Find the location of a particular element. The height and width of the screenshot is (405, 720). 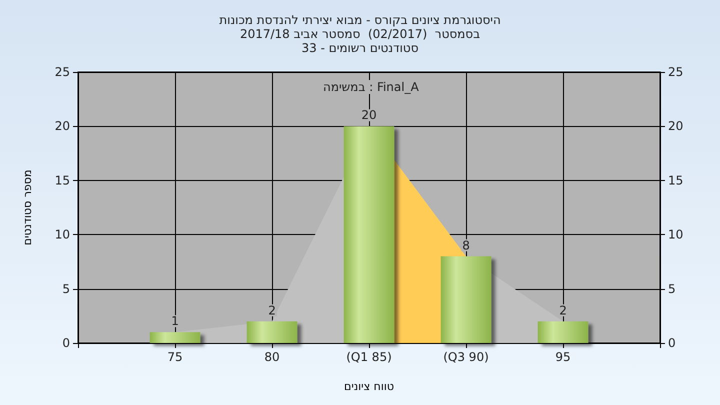

x-tick-label: 75 is located at coordinates (175, 357).